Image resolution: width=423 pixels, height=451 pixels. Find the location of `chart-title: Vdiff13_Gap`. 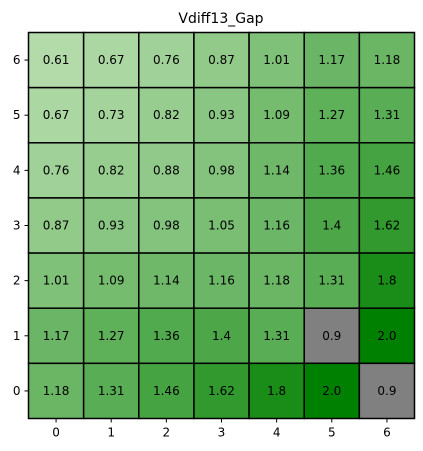

chart-title: Vdiff13_Gap is located at coordinates (220, 19).